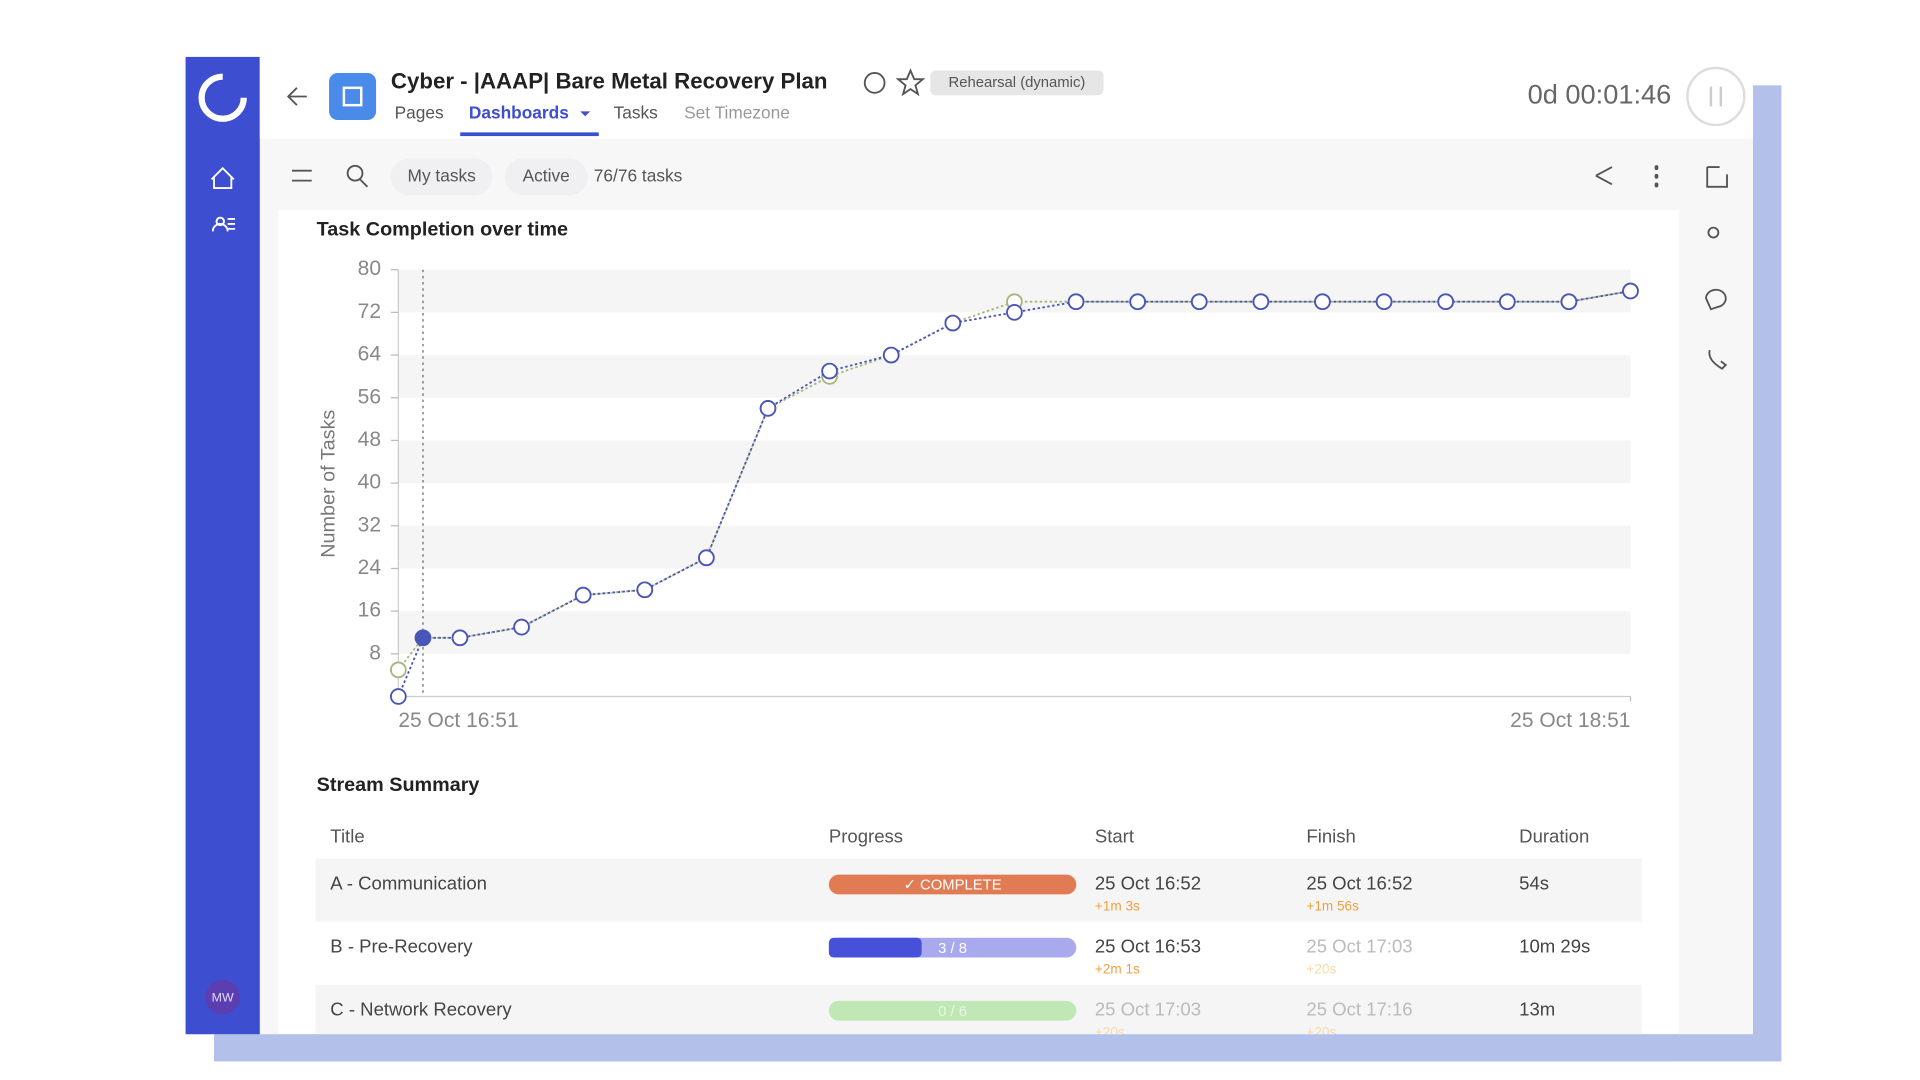  Describe the element at coordinates (910, 82) in the screenshot. I see `star-icon` at that location.